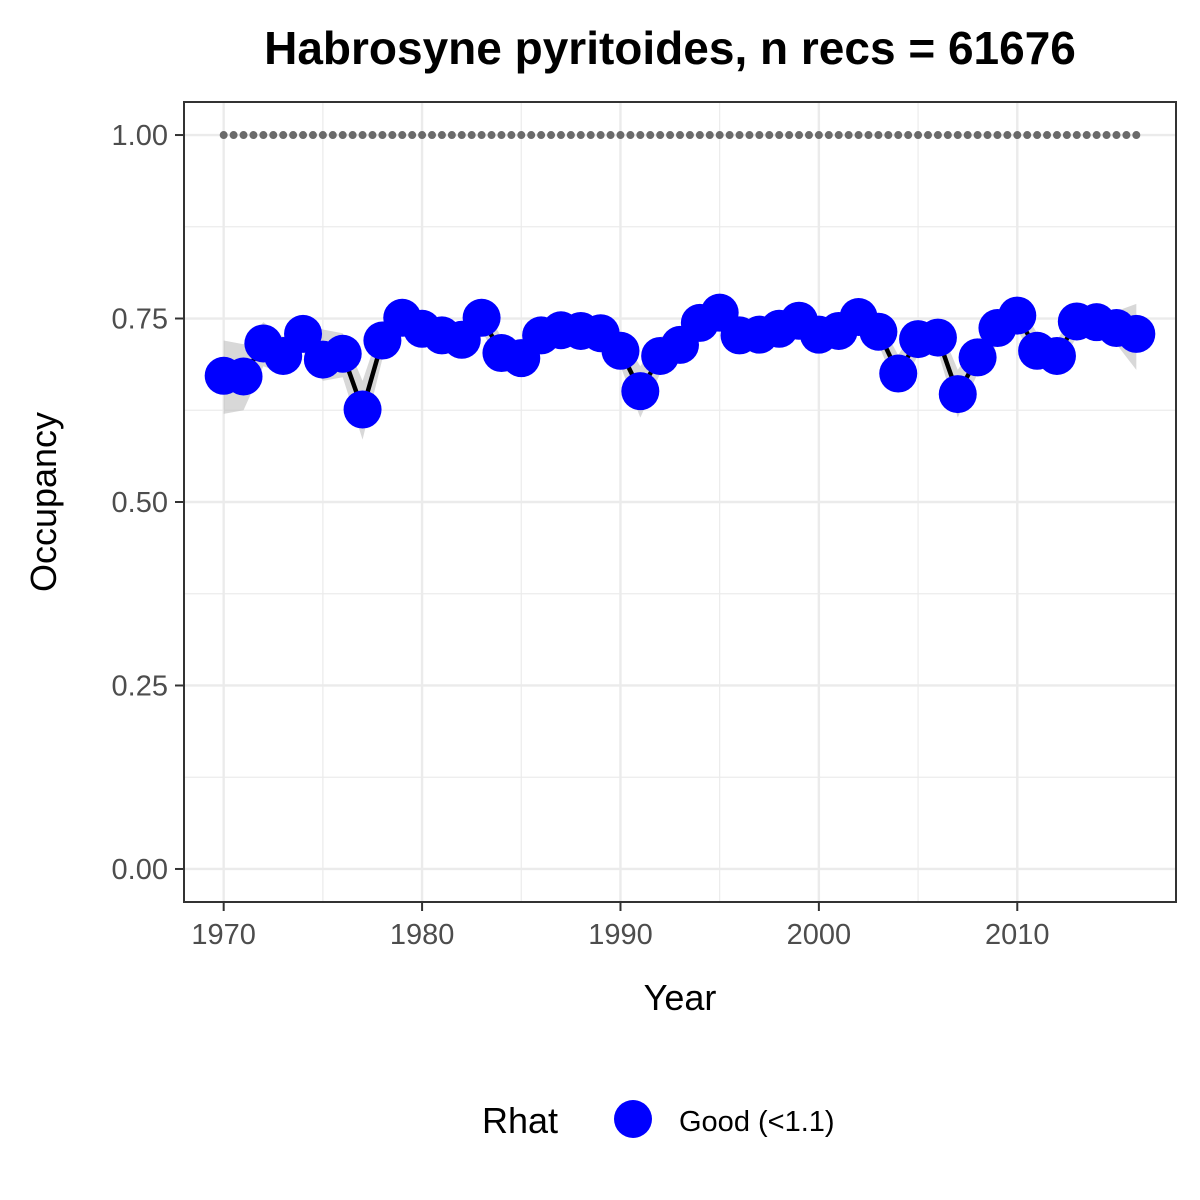  I want to click on series-point-layer, so click(680, 361).